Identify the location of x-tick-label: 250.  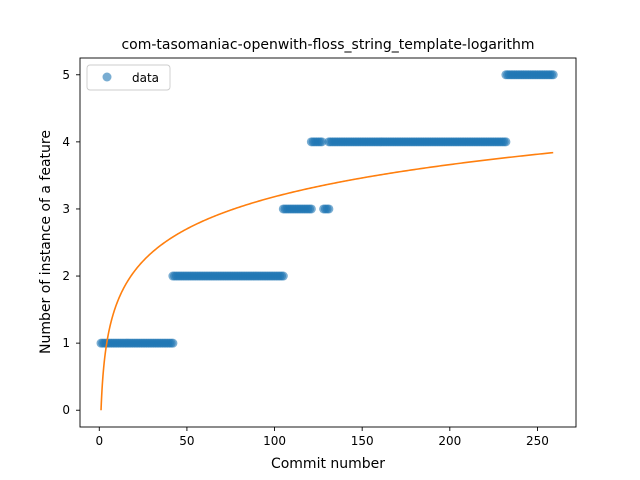
(537, 441).